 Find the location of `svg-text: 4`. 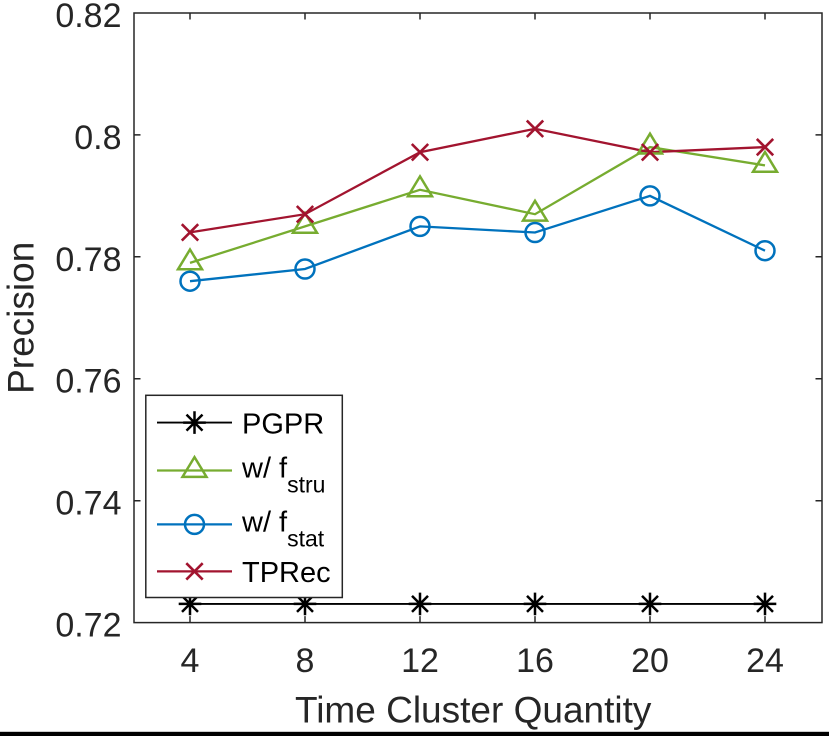

svg-text: 4 is located at coordinates (190, 661).